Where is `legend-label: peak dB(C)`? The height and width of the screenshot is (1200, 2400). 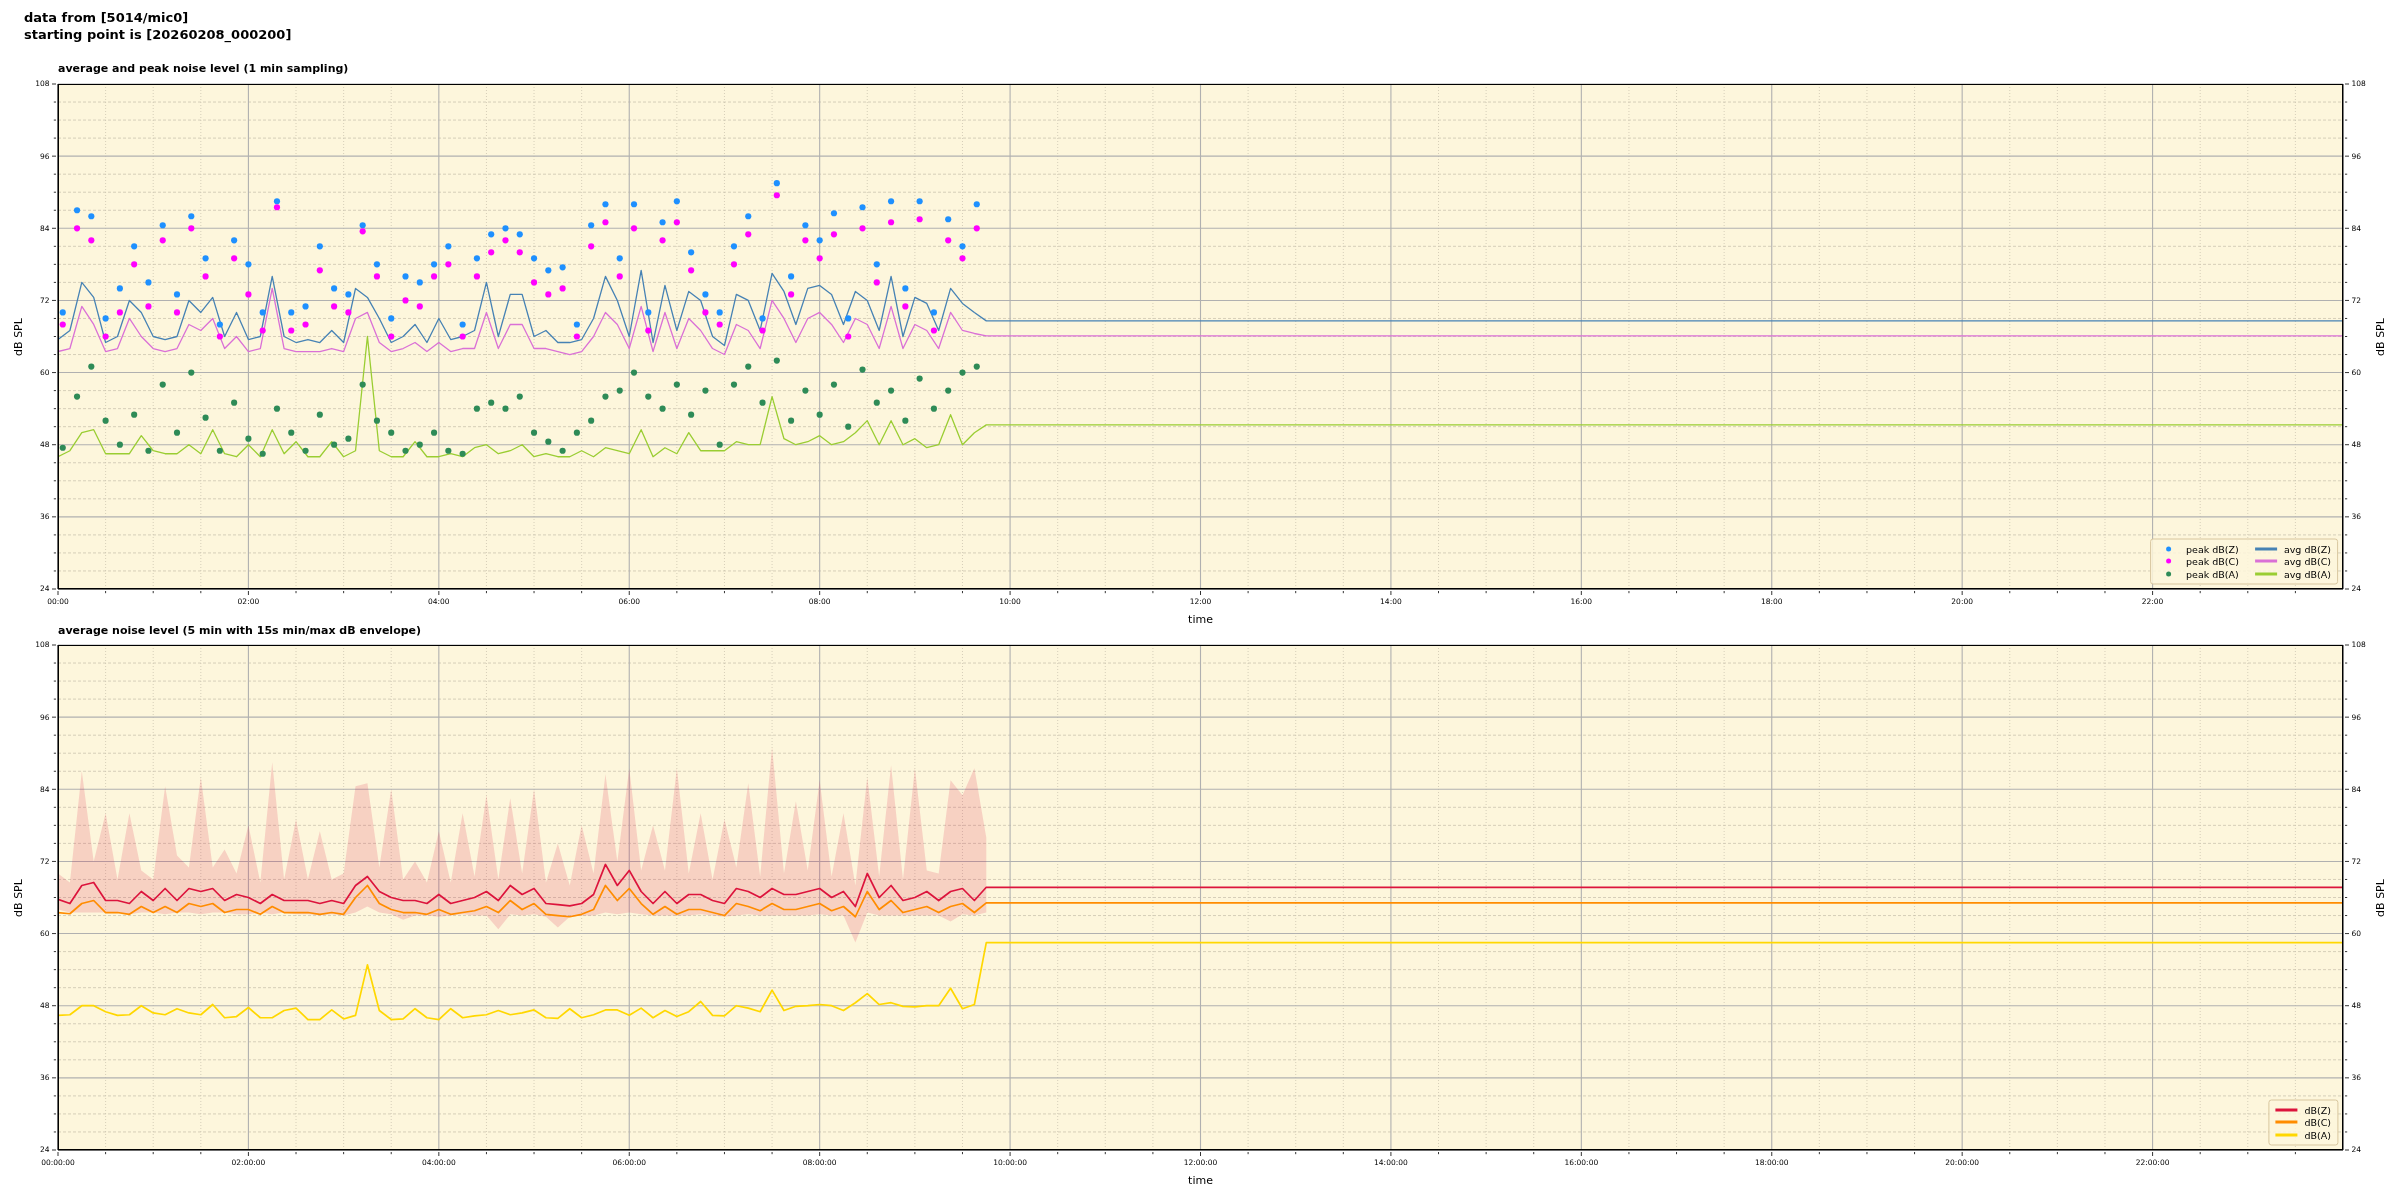
legend-label: peak dB(C) is located at coordinates (2212, 561).